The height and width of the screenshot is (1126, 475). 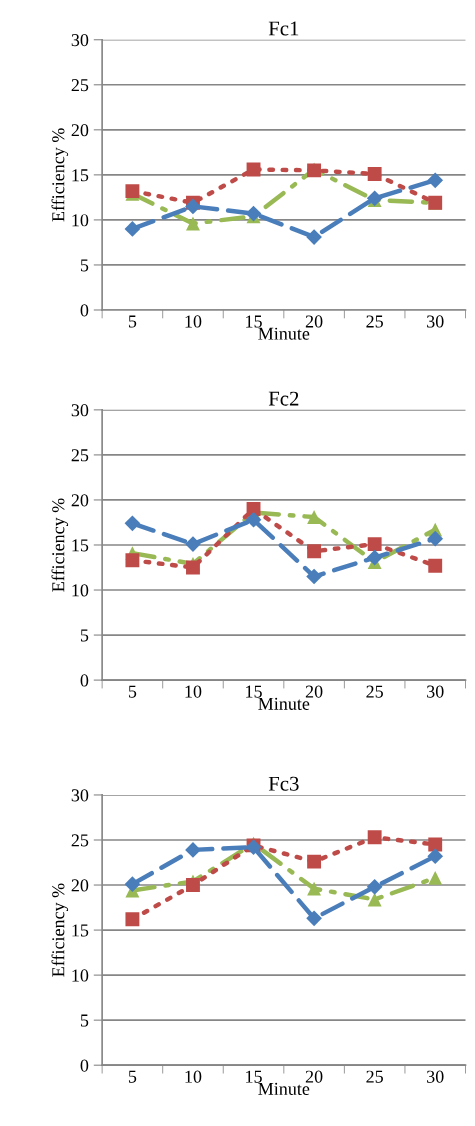 What do you see at coordinates (283, 28) in the screenshot?
I see `chart-title: Fc1` at bounding box center [283, 28].